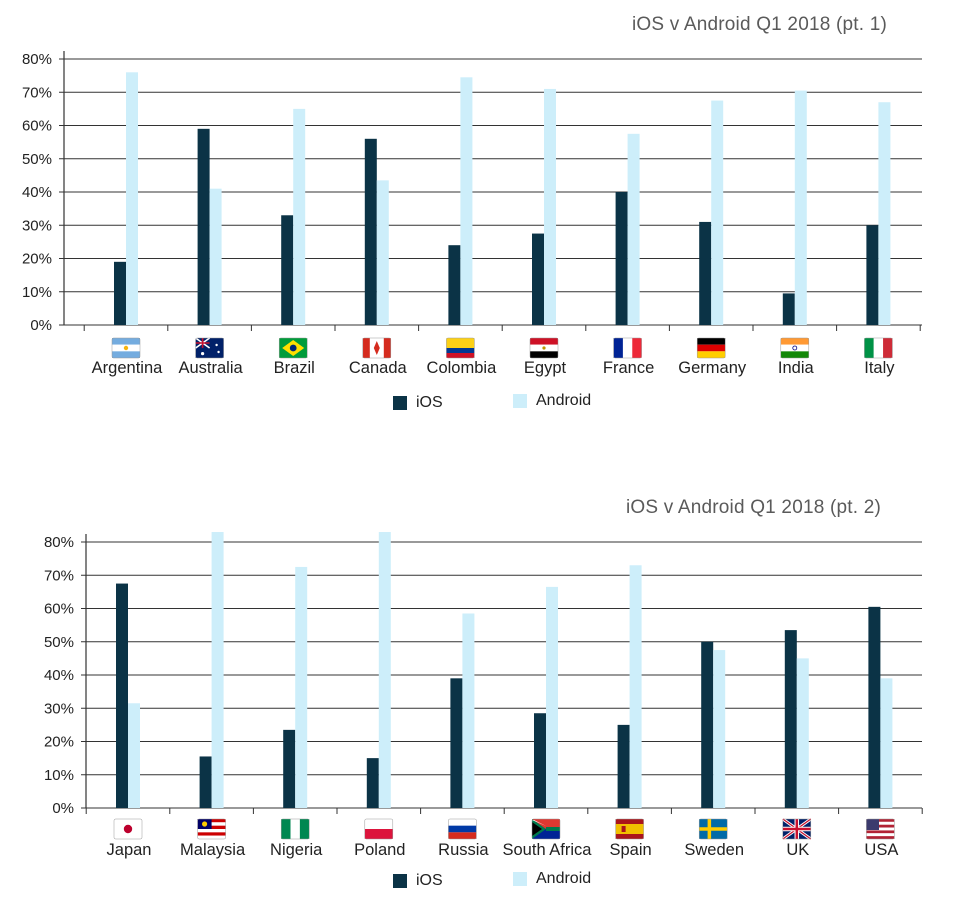  I want to click on bar-android-germany, so click(717, 212).